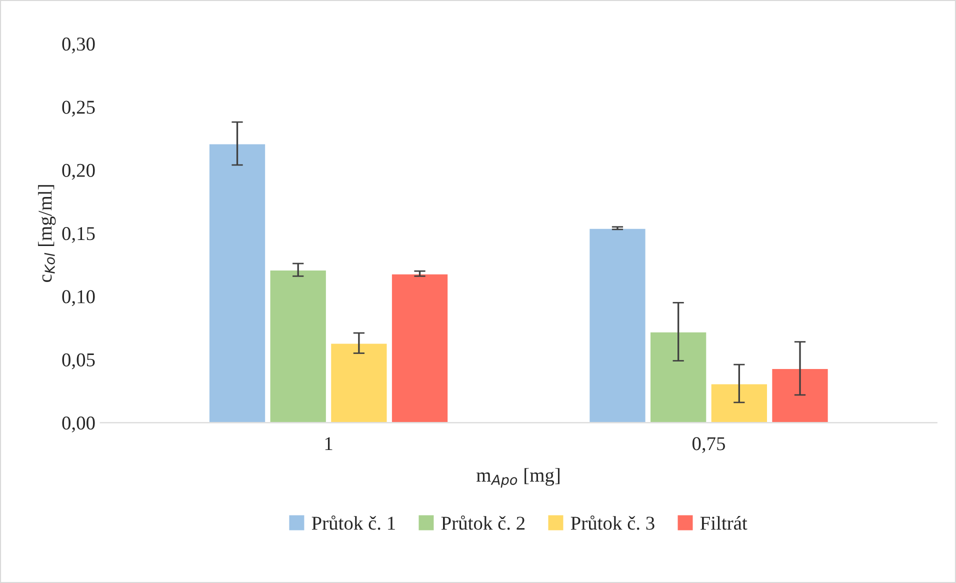 This screenshot has height=583, width=956. I want to click on y-tick-label: 0,10, so click(78, 298).